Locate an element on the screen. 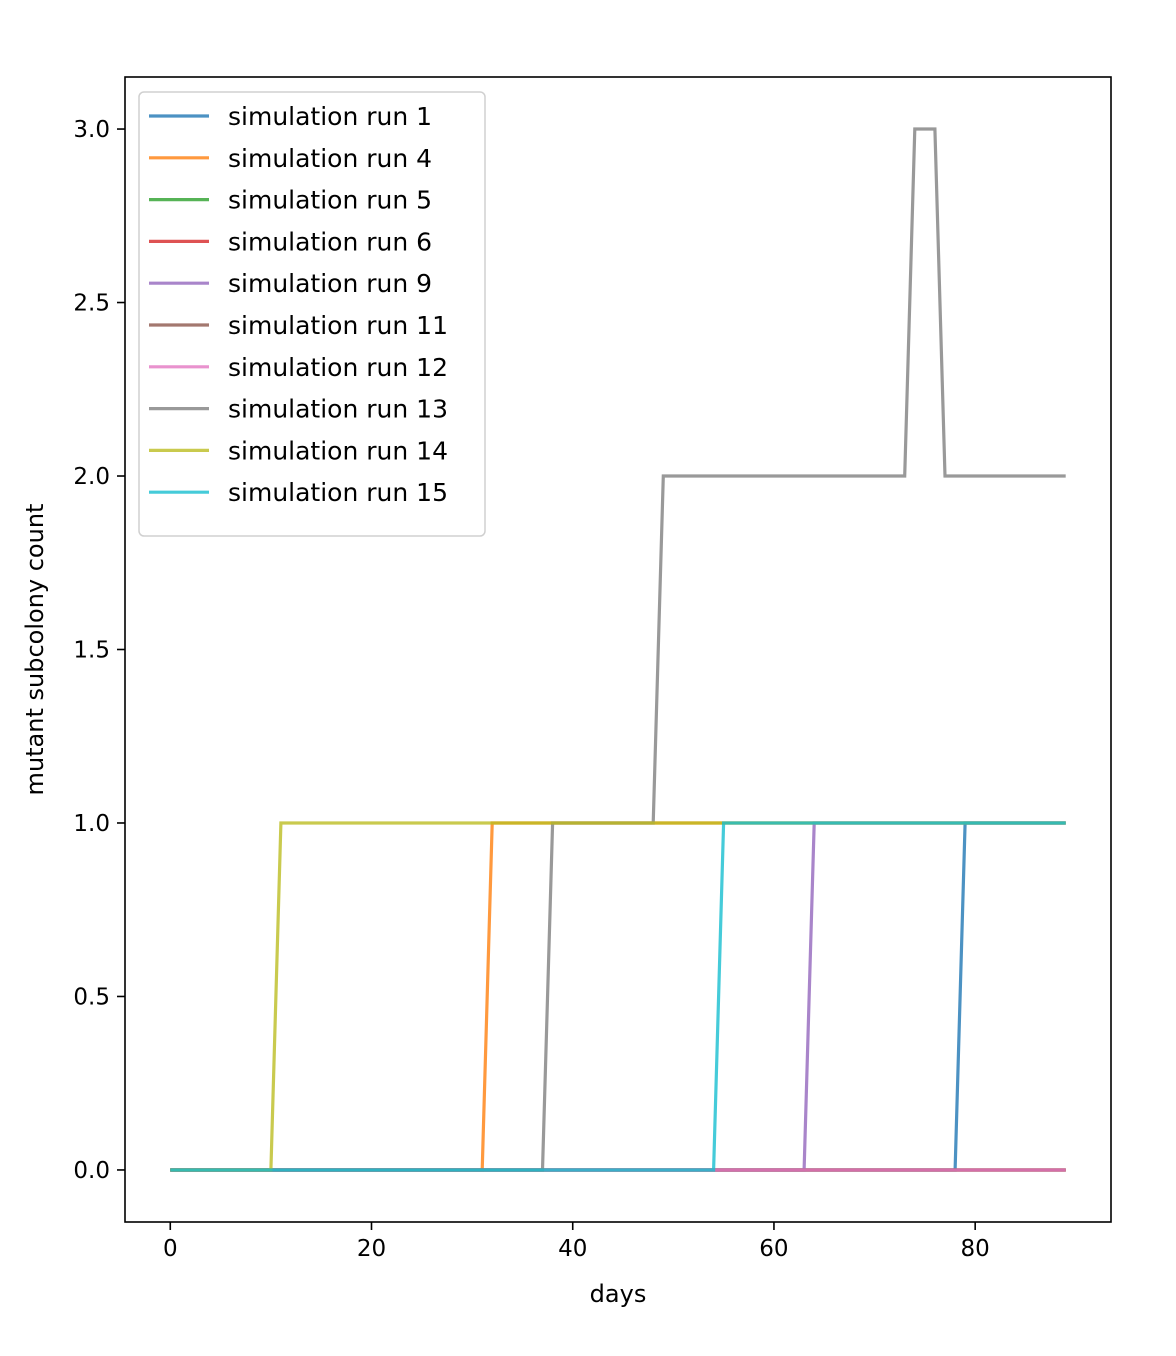  legend-label-8: simulation run 13 is located at coordinates (338, 409).